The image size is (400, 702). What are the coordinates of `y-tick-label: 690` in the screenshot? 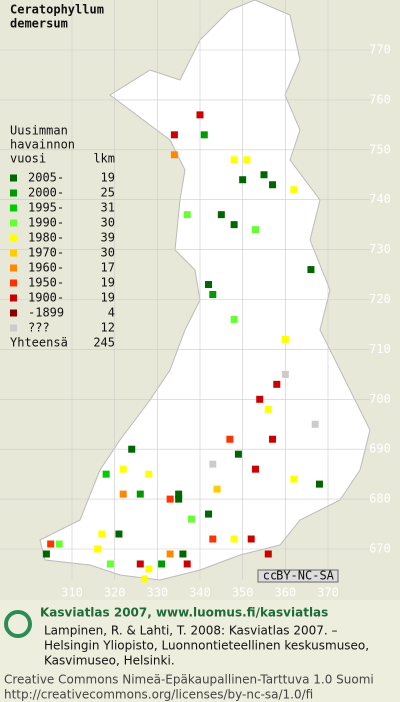 It's located at (380, 449).